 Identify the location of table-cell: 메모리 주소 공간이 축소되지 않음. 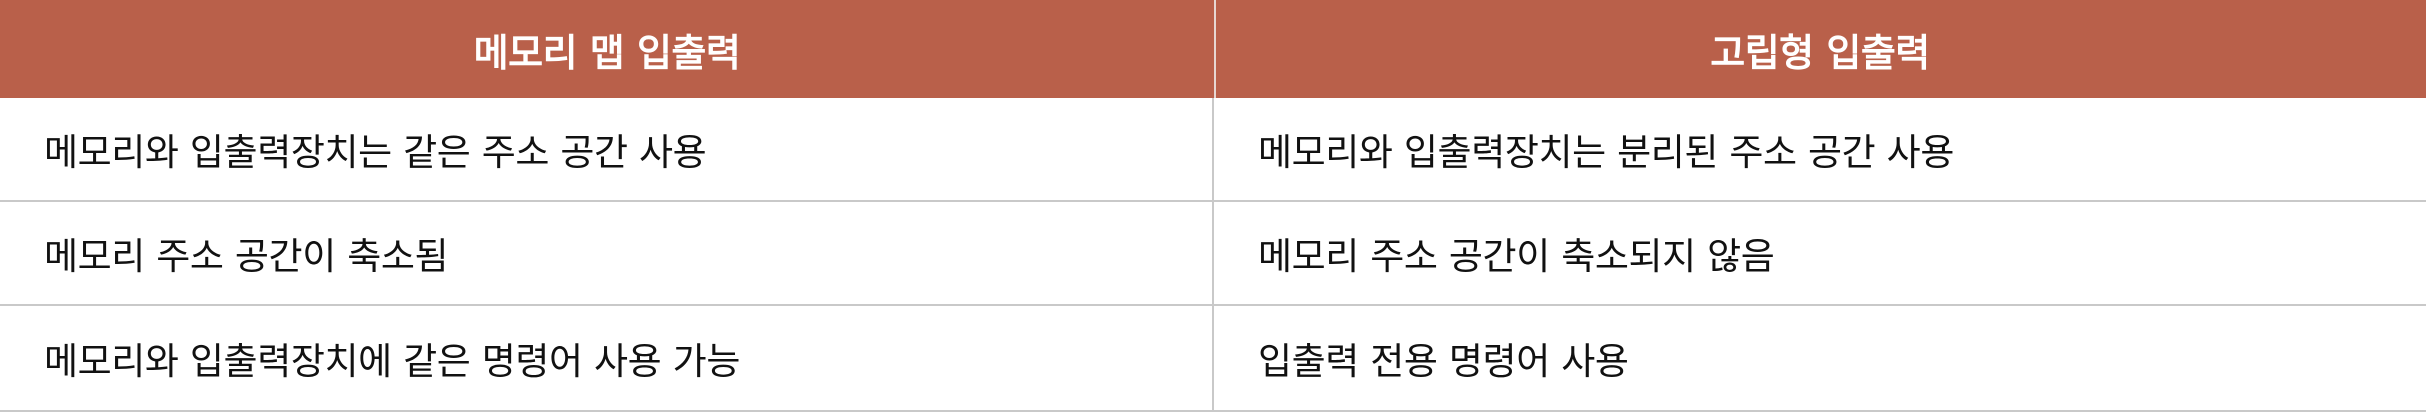
(1516, 256).